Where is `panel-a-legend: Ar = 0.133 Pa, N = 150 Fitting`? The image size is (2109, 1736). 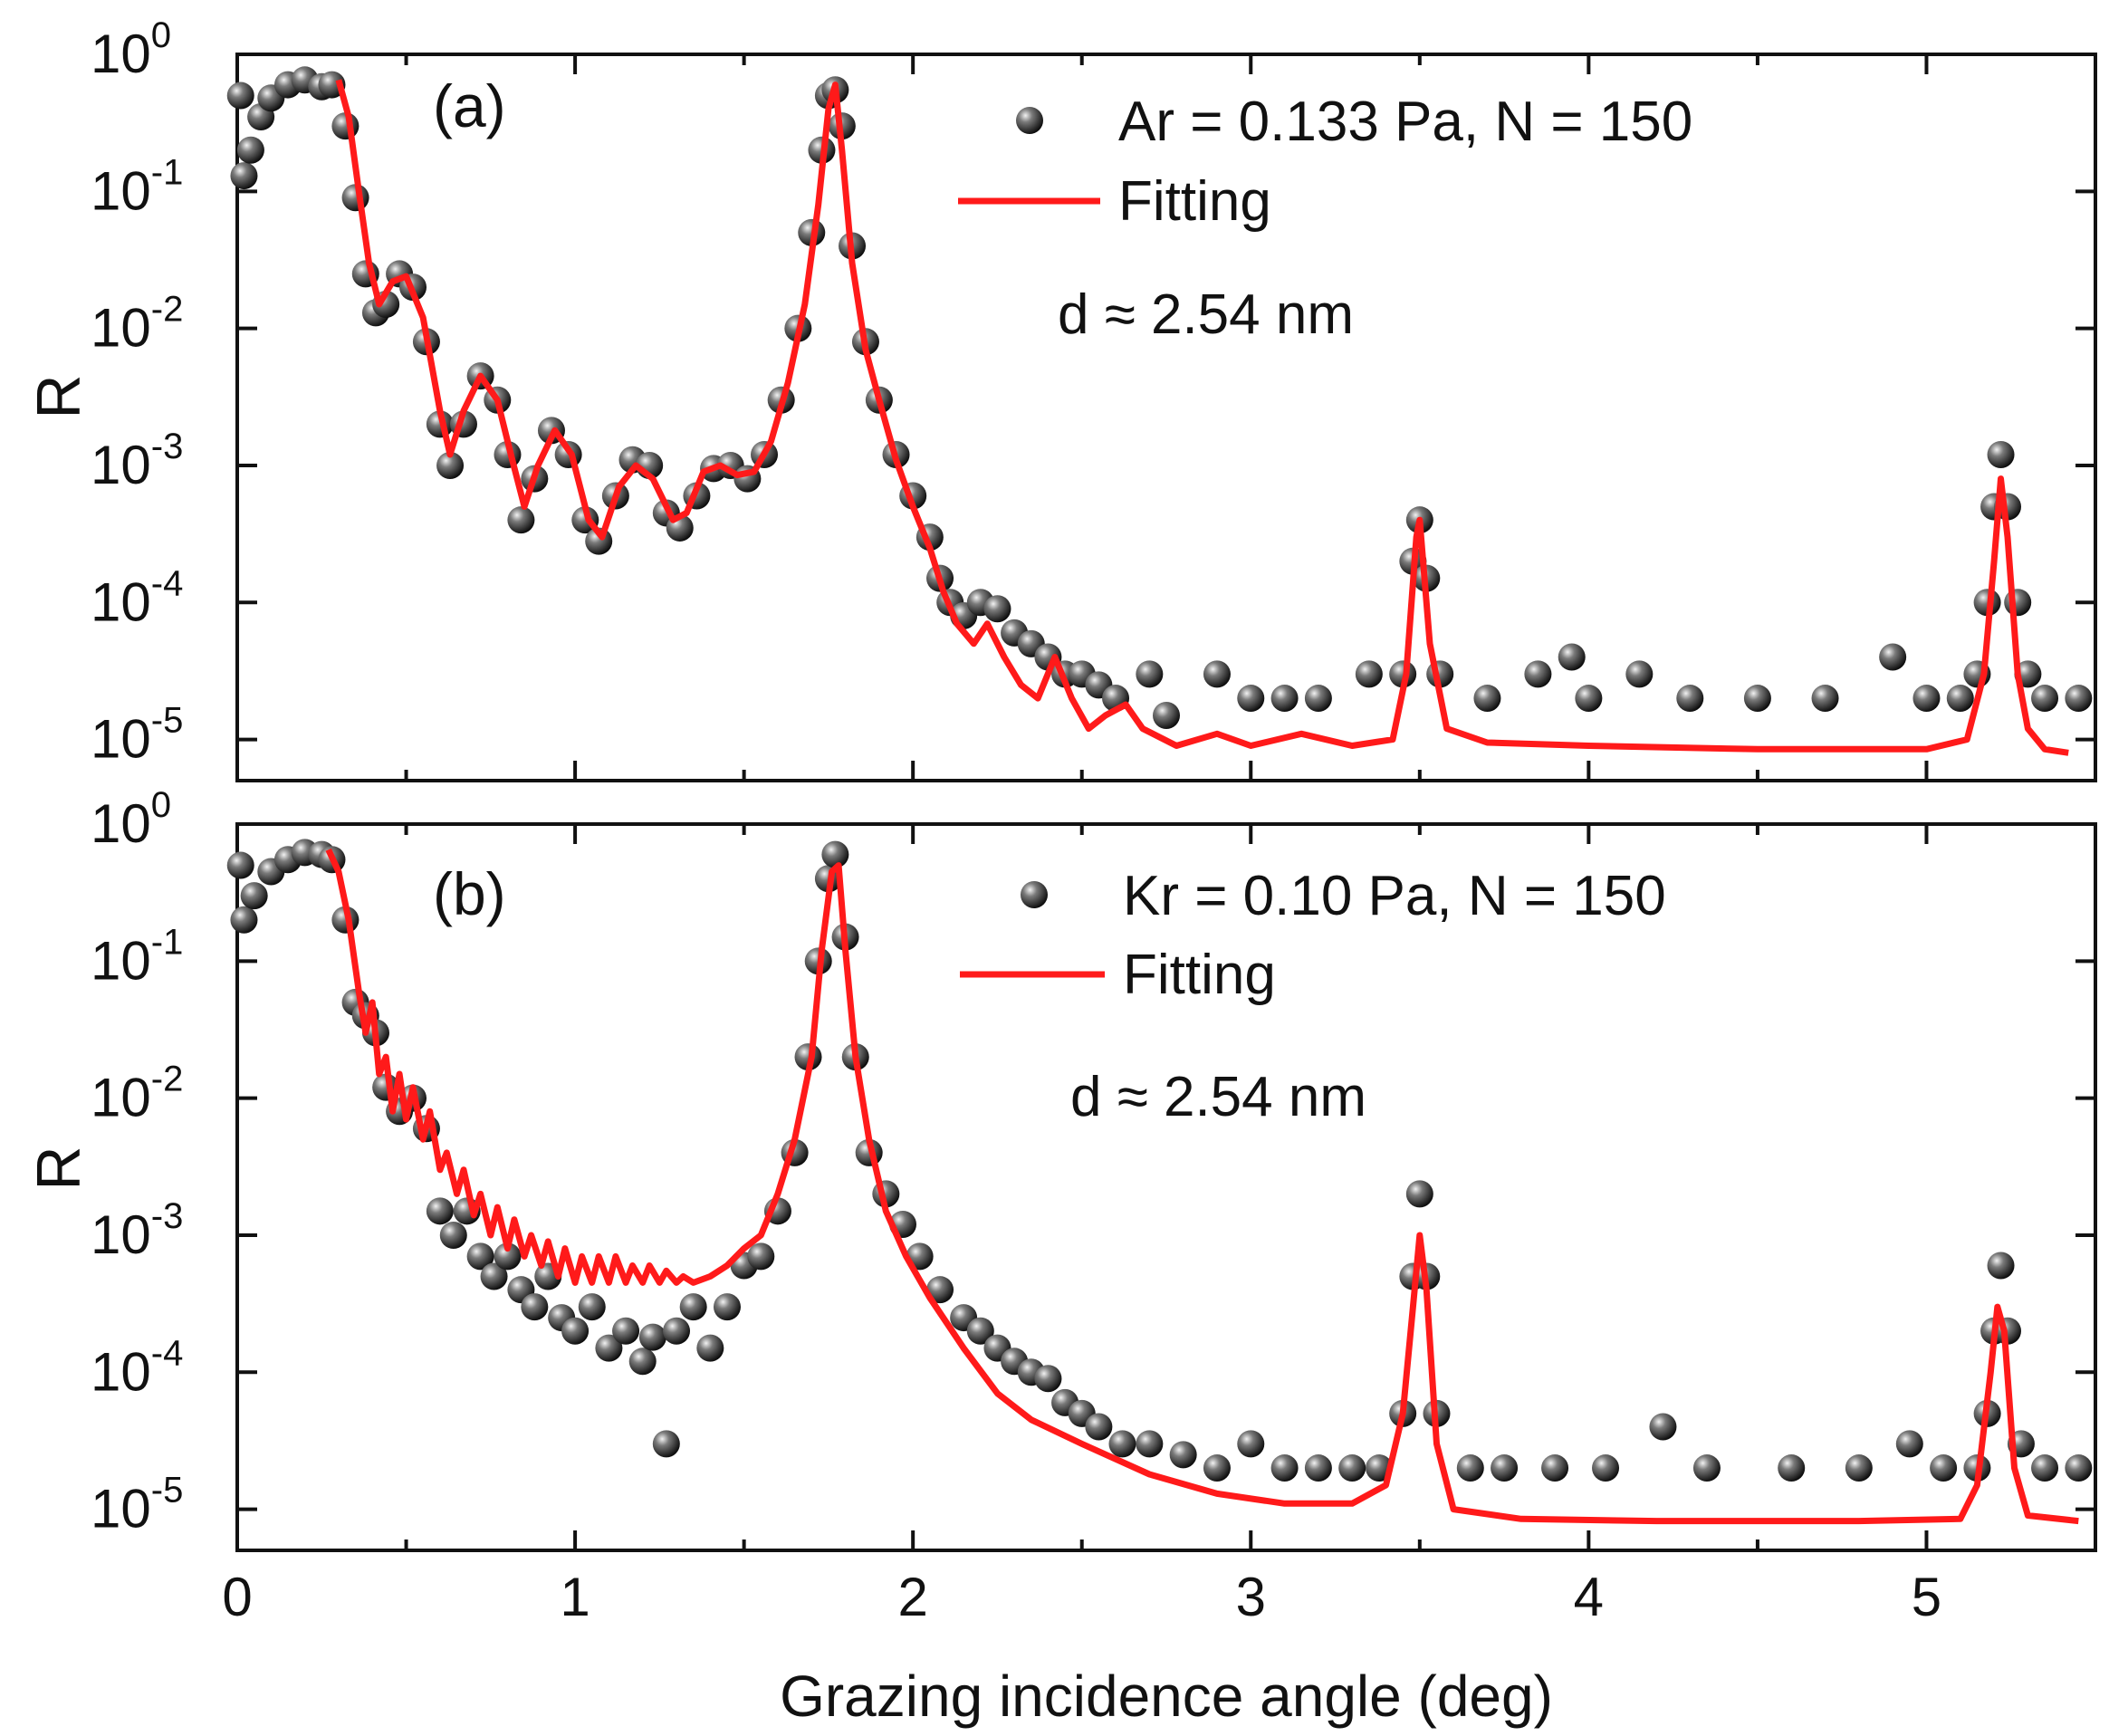 panel-a-legend: Ar = 0.133 Pa, N = 150 Fitting is located at coordinates (1325, 162).